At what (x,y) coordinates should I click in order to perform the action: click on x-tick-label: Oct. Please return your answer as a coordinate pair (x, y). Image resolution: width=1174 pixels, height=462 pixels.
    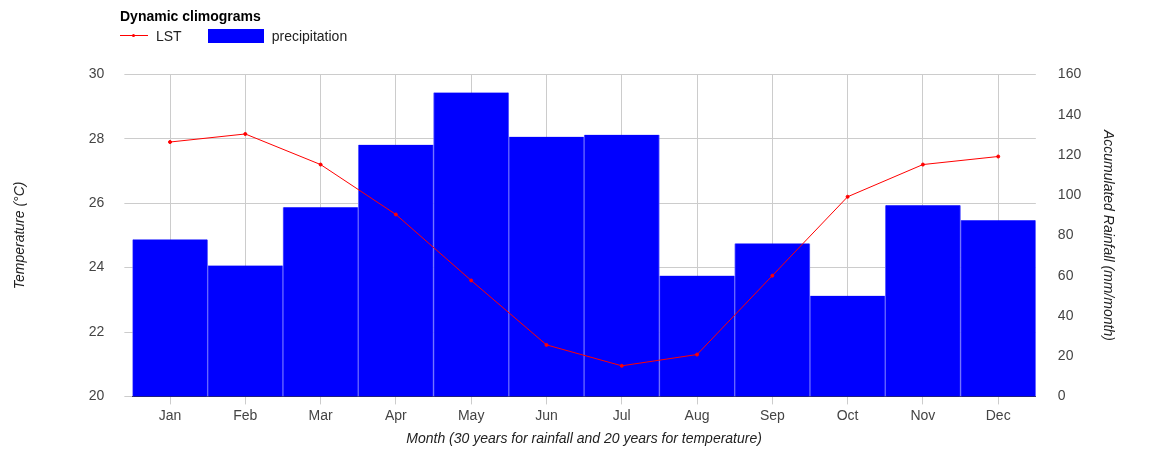
    Looking at the image, I should click on (847, 414).